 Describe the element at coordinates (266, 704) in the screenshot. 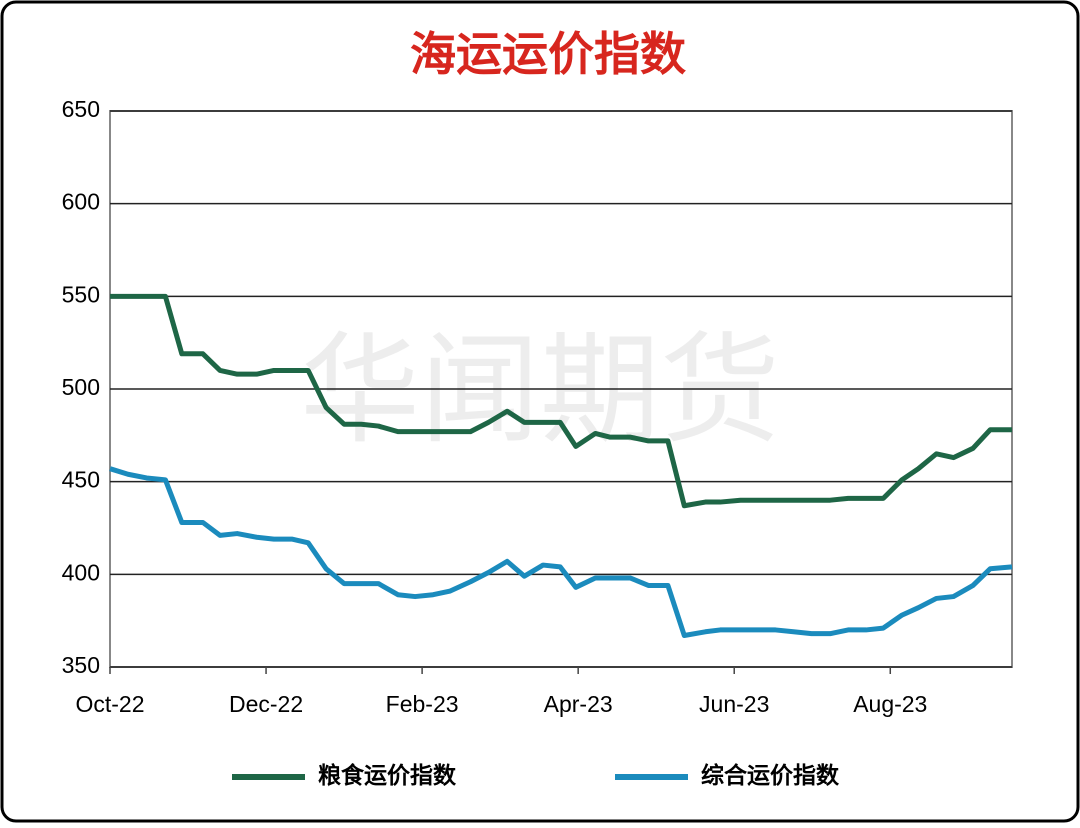

I see `x-tick-label: Dec-22` at that location.